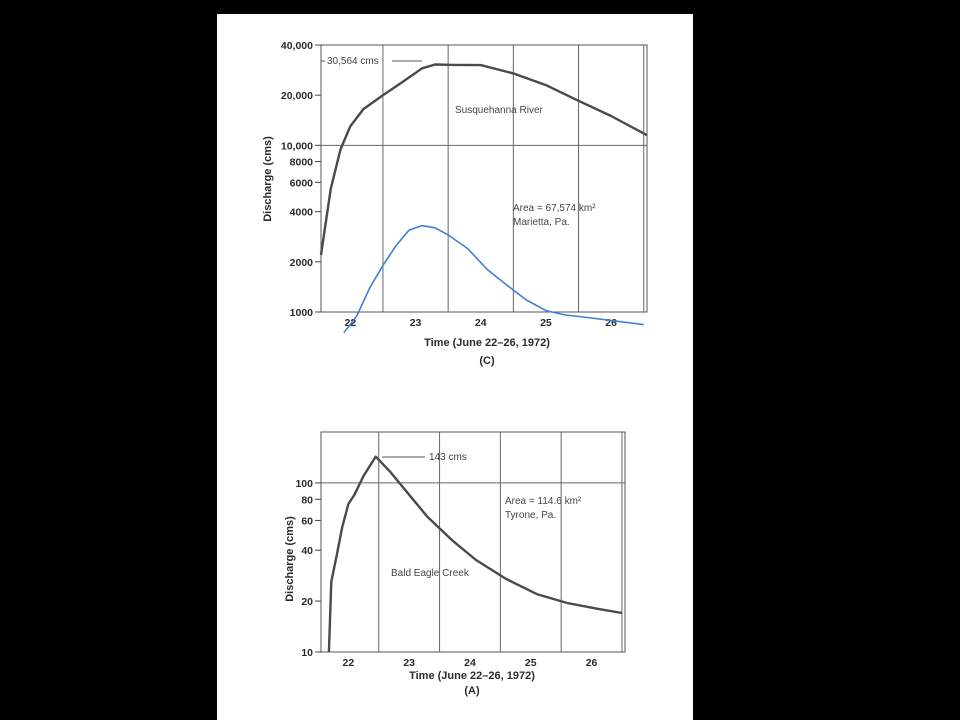 Image resolution: width=960 pixels, height=720 pixels. I want to click on panel-c-y-axis-ticks: 40,000 20,000 10,000 8000 6000 4000 2000 1000, so click(301, 179).